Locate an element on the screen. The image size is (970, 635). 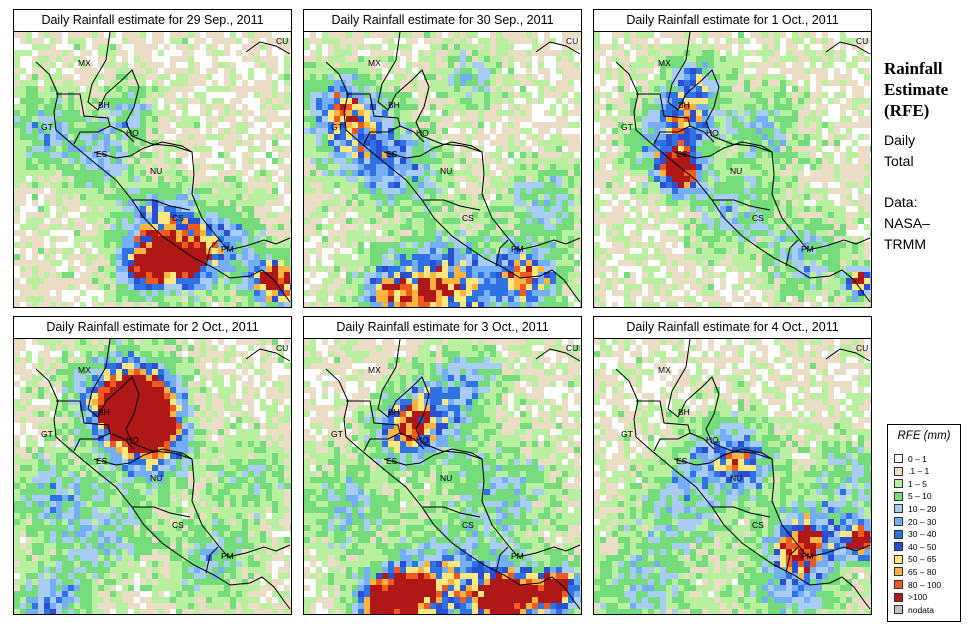
legend-item: 10 – 20 is located at coordinates (915, 508).